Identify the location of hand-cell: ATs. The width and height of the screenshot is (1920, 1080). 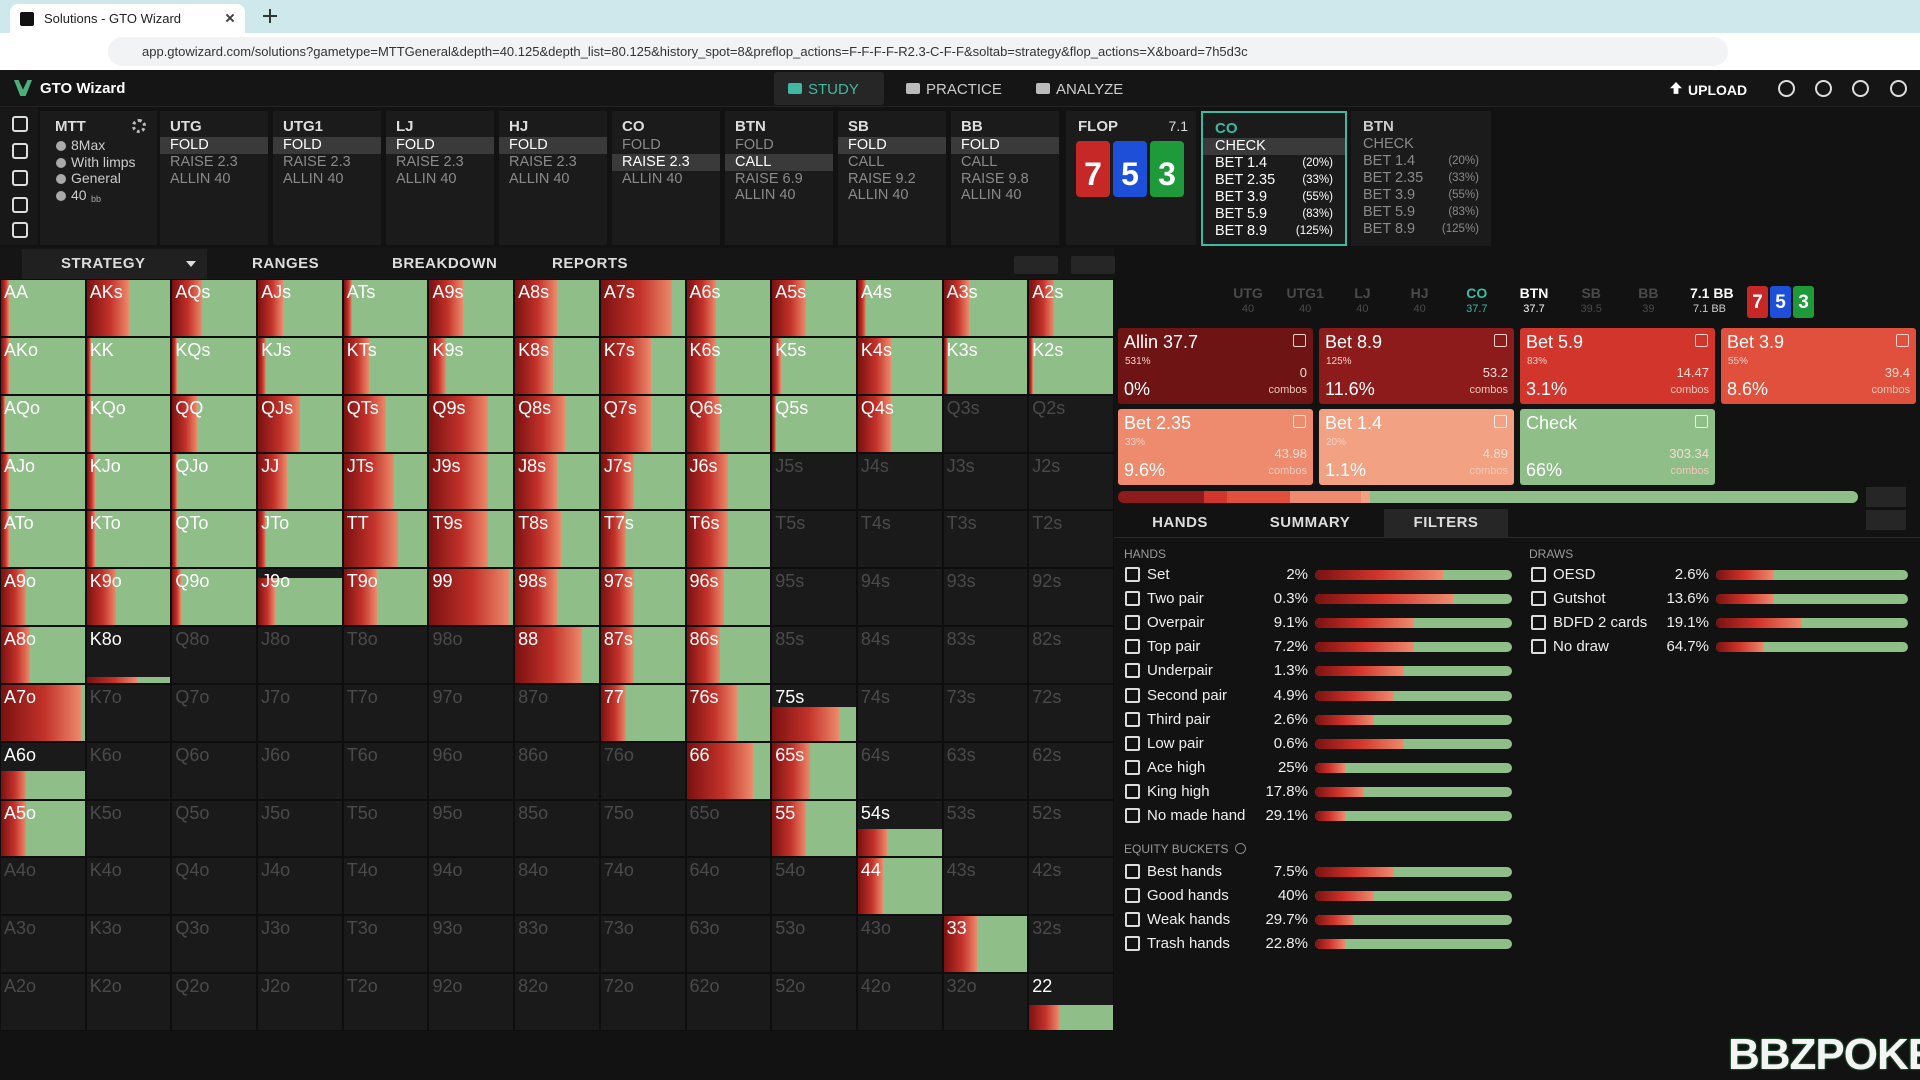
(385, 308).